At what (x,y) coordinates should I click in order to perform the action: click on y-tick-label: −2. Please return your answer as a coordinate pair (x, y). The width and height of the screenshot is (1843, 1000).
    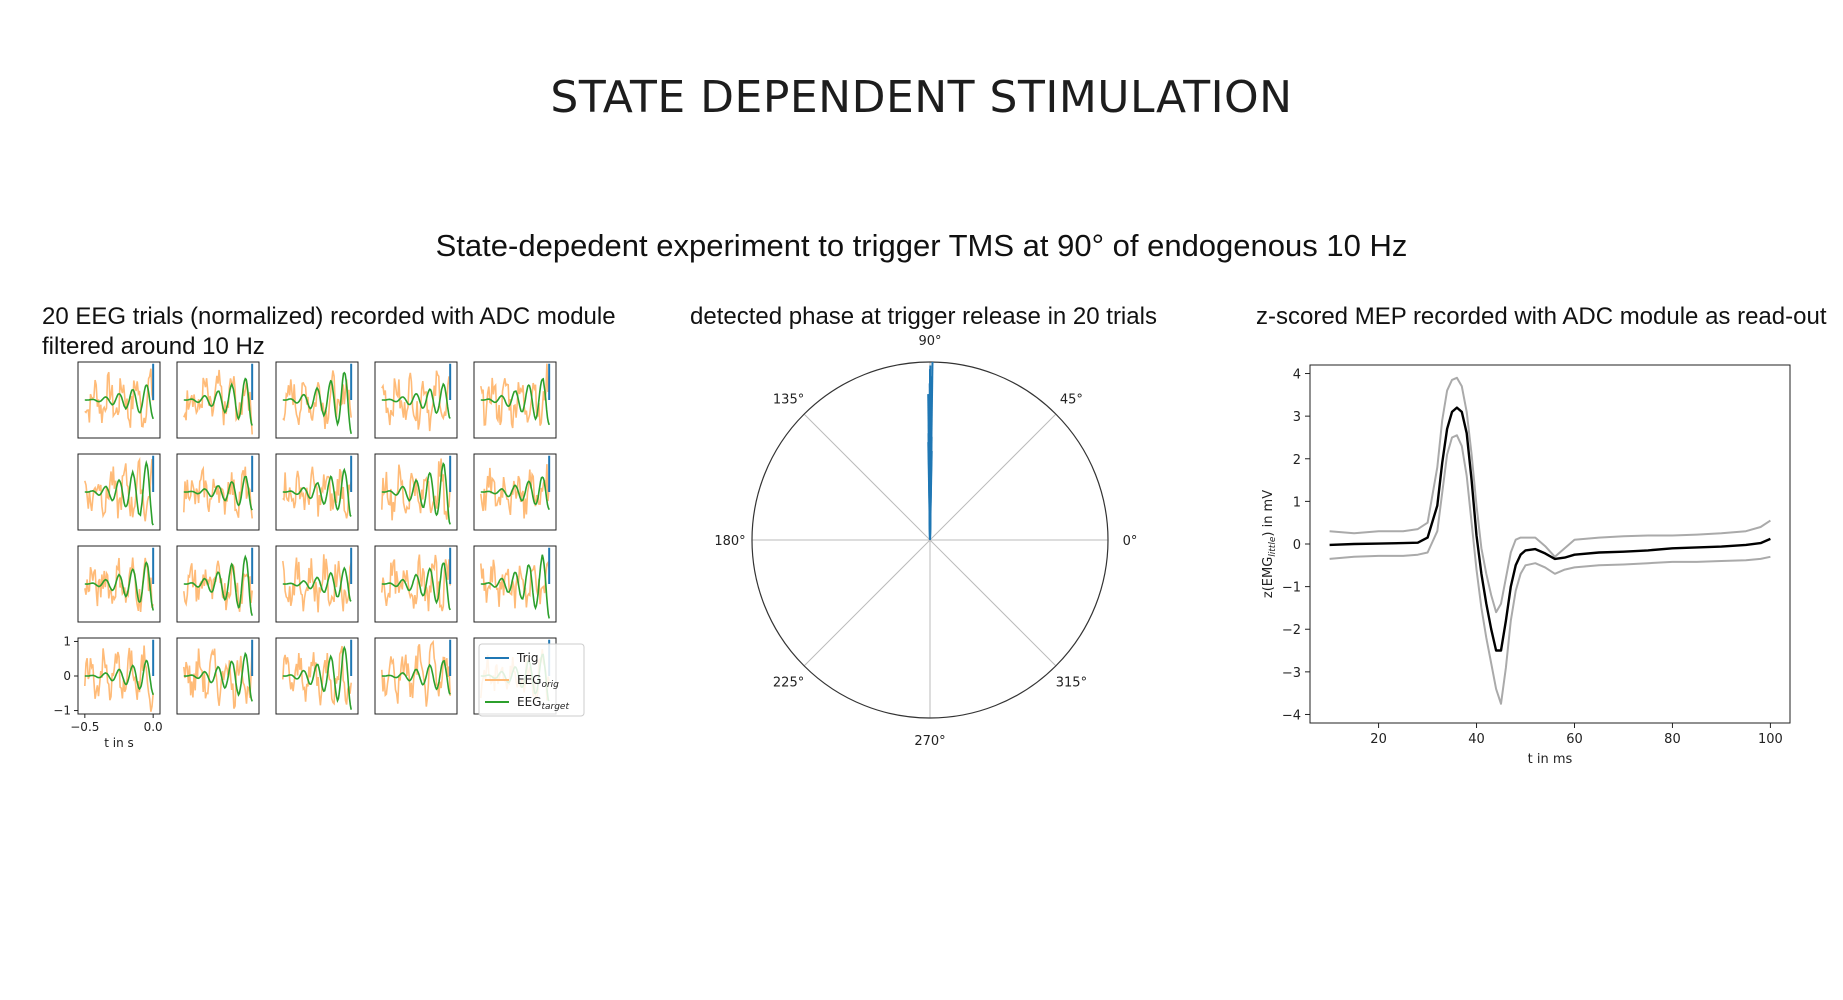
    Looking at the image, I should click on (1291, 630).